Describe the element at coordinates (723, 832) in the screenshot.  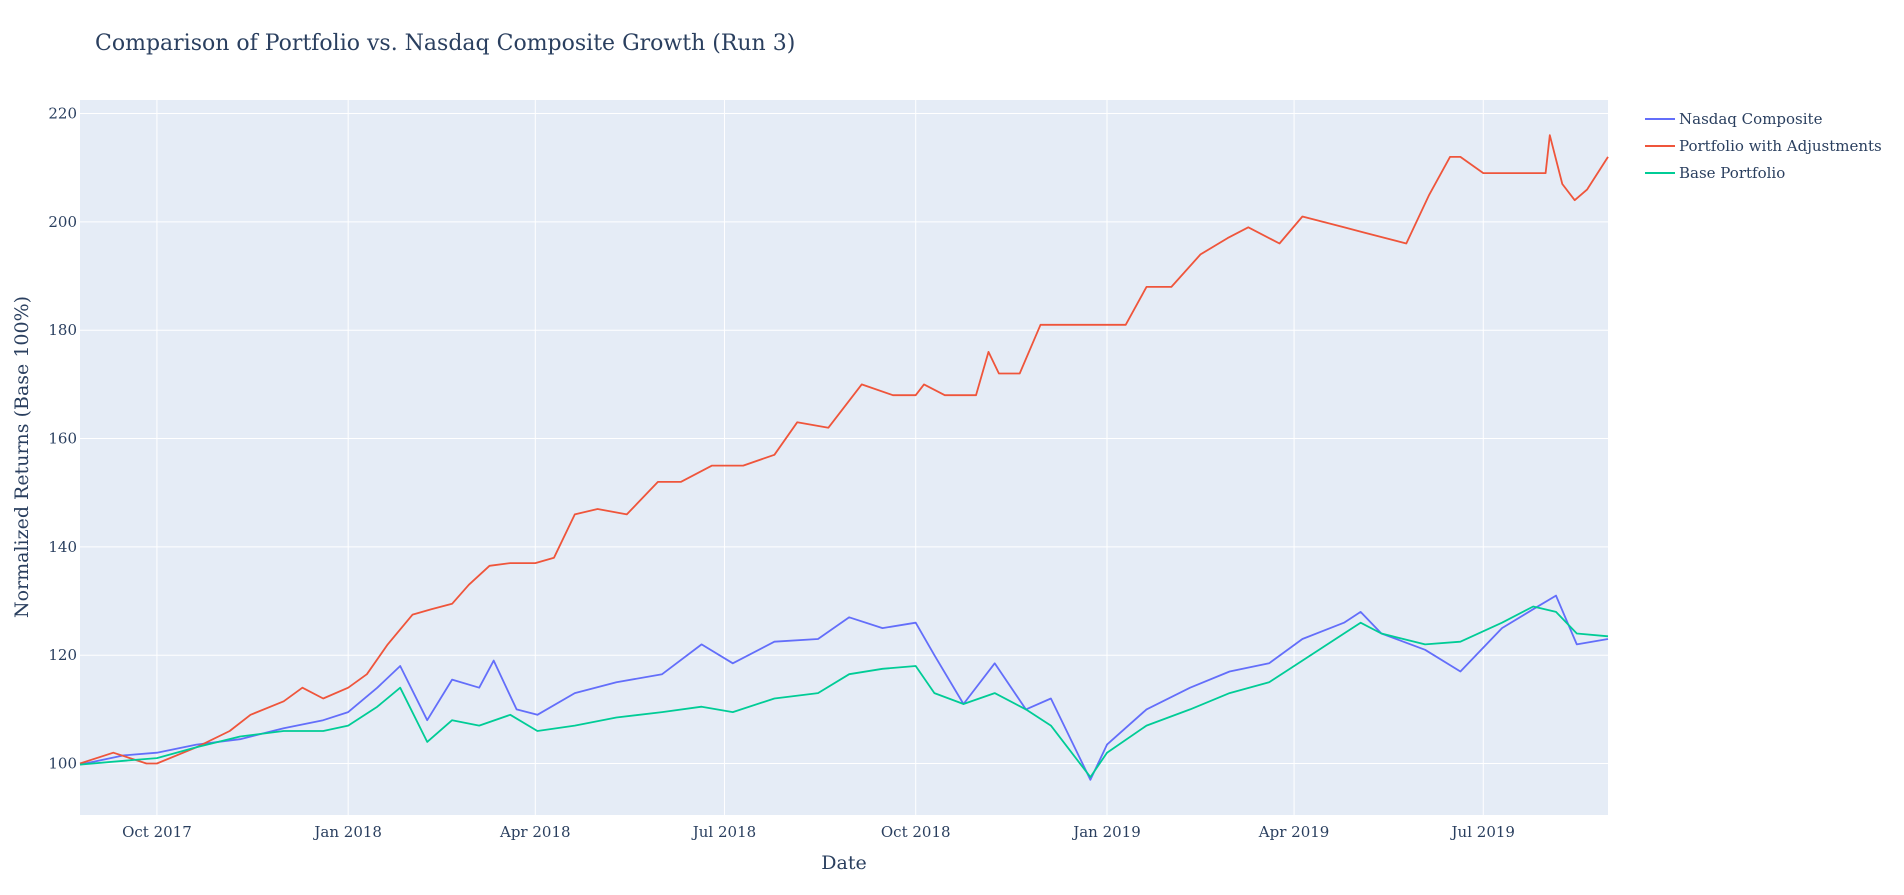
I see `x-tick-label: Jul 2018` at that location.